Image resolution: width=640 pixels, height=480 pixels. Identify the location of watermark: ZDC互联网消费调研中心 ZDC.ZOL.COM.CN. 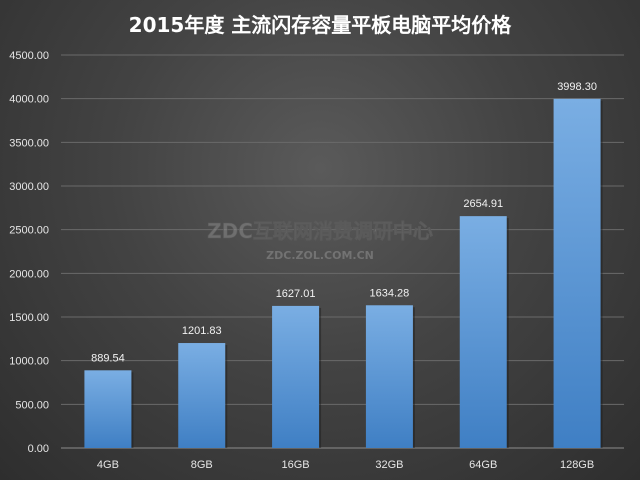
(320, 240).